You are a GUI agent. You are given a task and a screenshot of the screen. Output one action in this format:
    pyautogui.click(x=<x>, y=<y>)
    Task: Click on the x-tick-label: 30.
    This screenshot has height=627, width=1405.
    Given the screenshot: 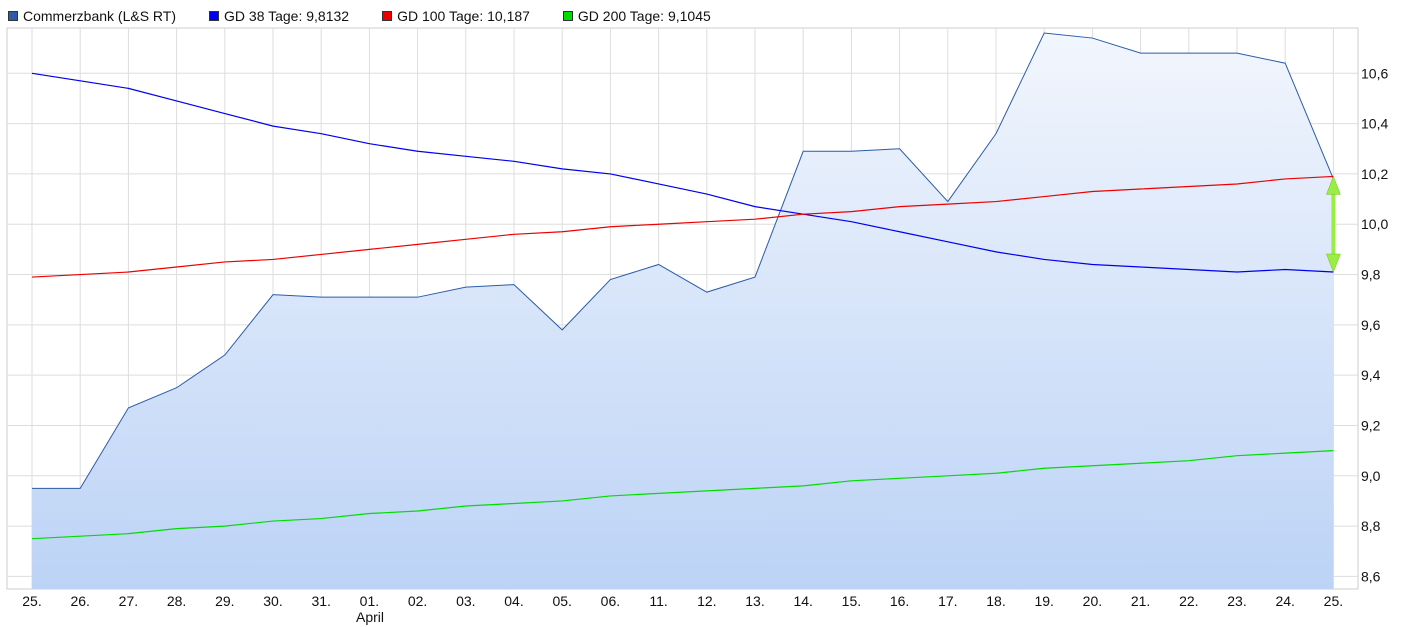 What is the action you would take?
    pyautogui.click(x=272, y=601)
    